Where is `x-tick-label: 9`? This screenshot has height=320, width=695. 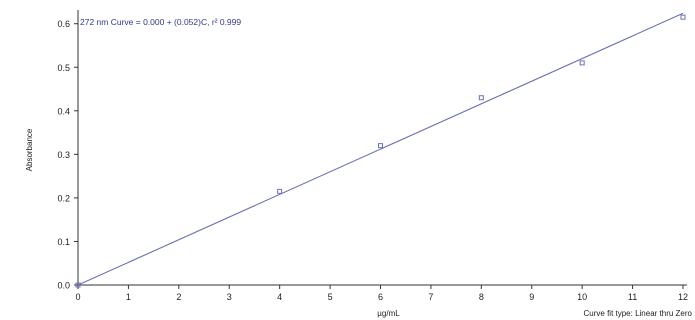
x-tick-label: 9 is located at coordinates (531, 297).